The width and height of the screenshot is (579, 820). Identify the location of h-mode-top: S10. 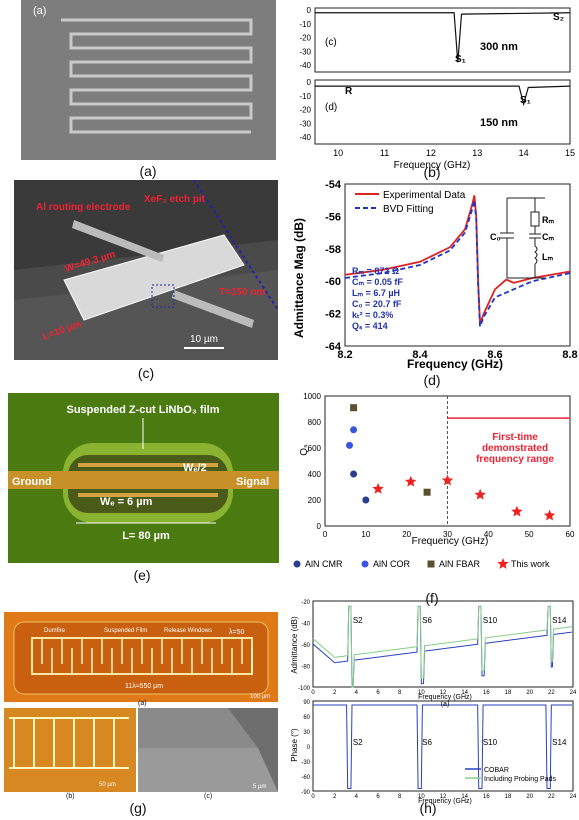
(490, 620).